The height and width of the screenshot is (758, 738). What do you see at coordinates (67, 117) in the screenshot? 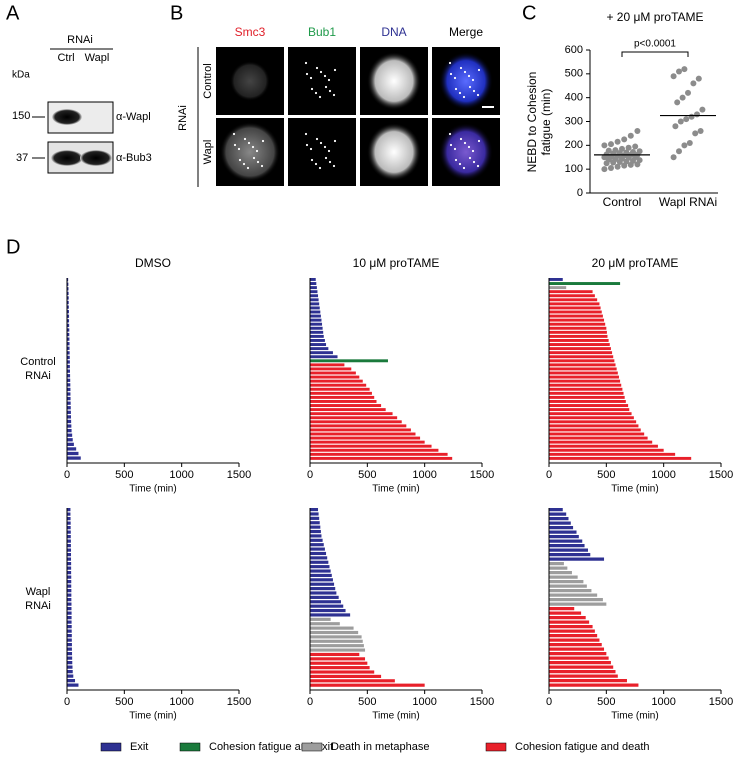
I see `blot-band` at bounding box center [67, 117].